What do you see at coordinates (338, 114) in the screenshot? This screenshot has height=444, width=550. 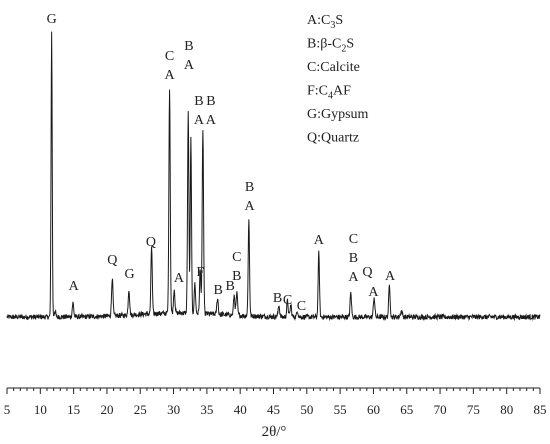 I see `legend-entry-g: G:Gypsum` at bounding box center [338, 114].